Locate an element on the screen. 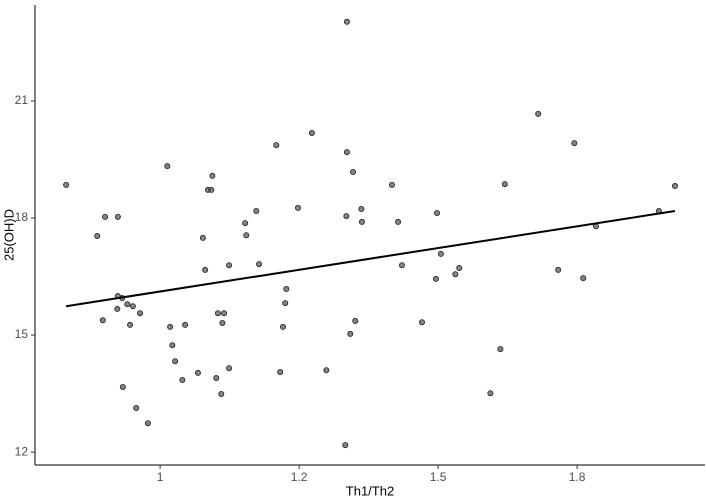 The image size is (706, 501). x-tick-label: 1.5 is located at coordinates (438, 477).